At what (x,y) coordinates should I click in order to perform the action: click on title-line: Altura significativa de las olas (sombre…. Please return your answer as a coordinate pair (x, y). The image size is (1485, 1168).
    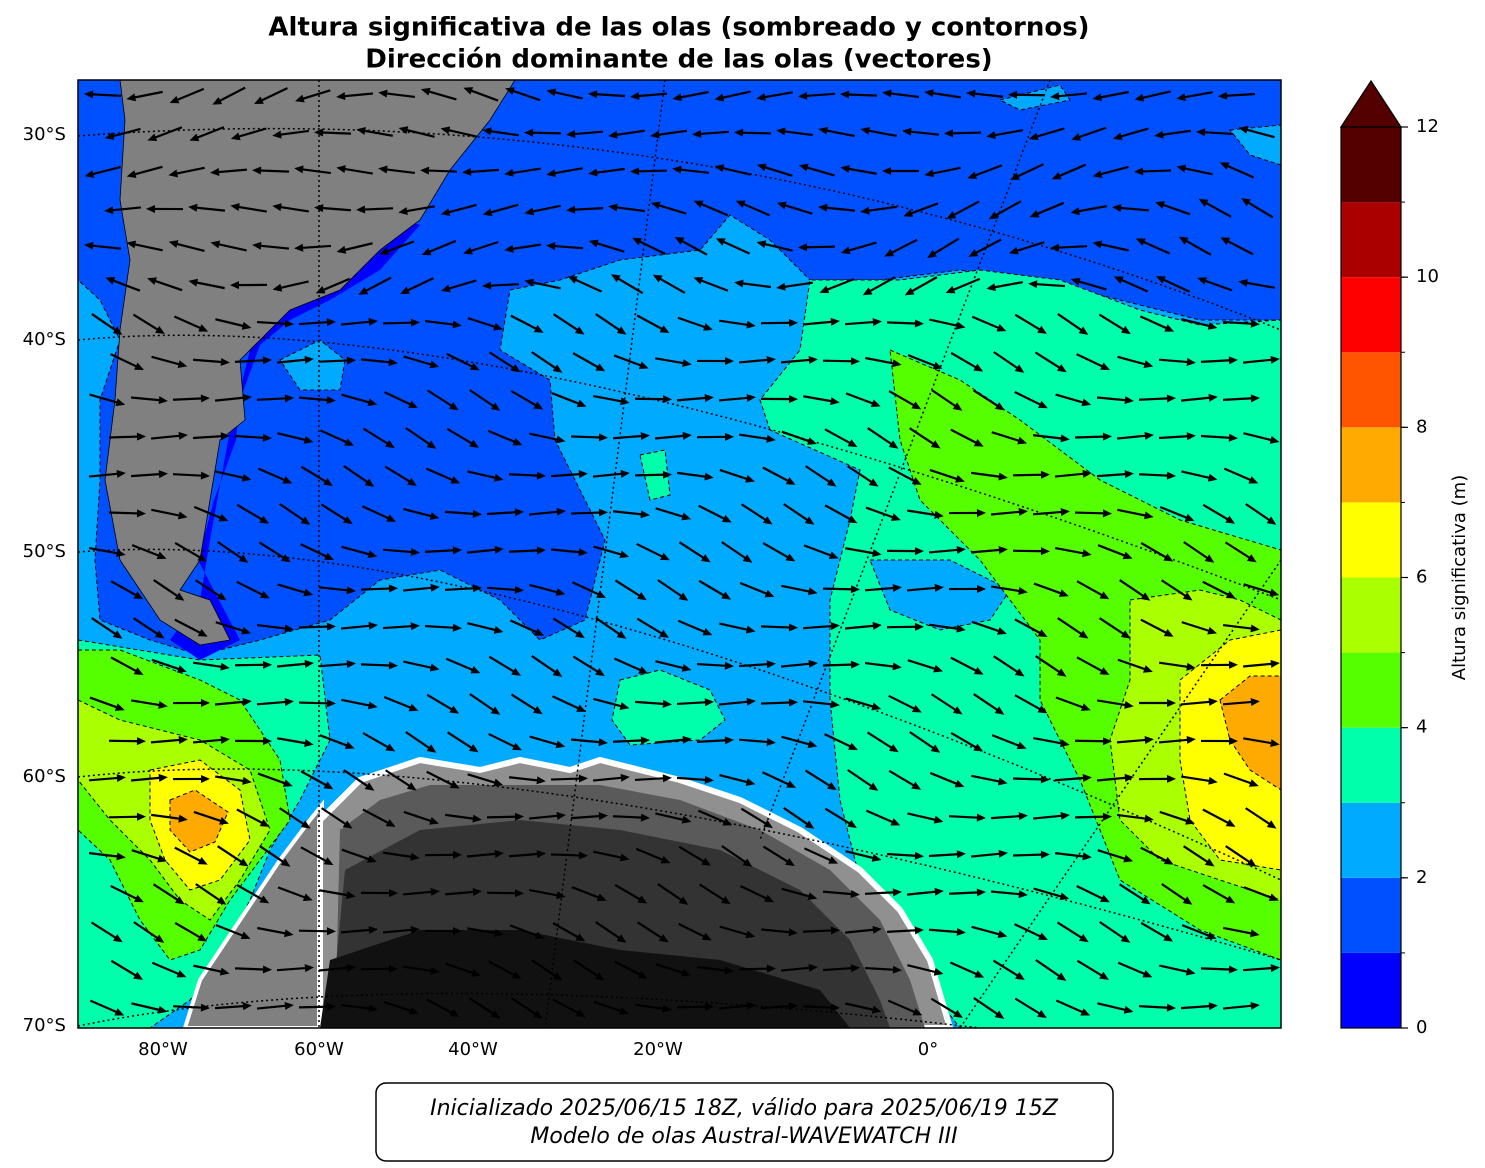
    Looking at the image, I should click on (678, 28).